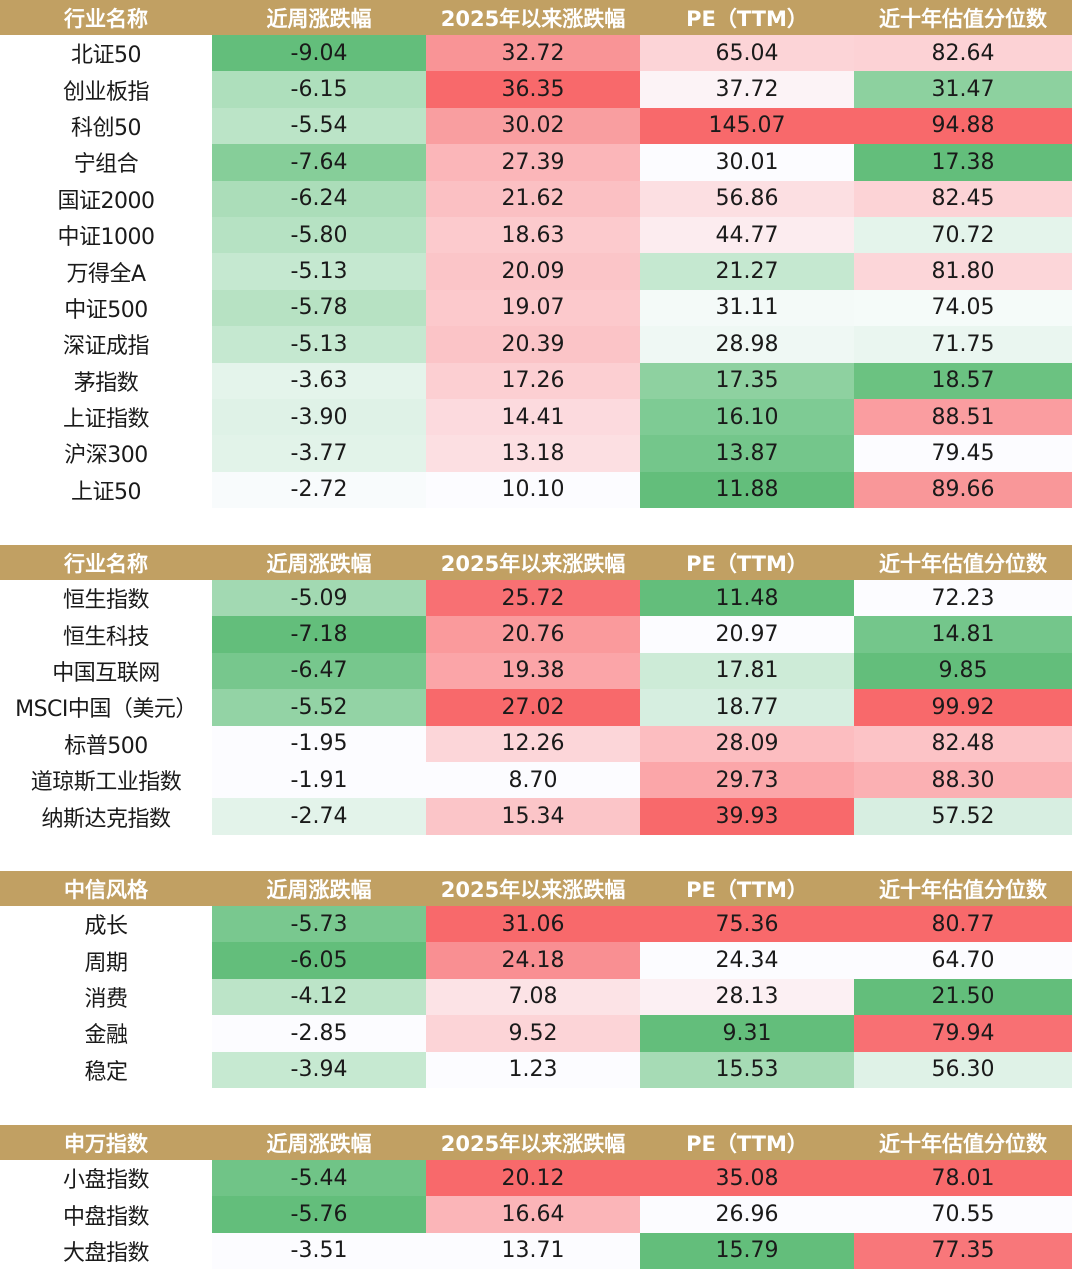 Image resolution: width=1072 pixels, height=1273 pixels. Describe the element at coordinates (319, 743) in the screenshot. I see `weekly-change-cell: -1.95` at that location.